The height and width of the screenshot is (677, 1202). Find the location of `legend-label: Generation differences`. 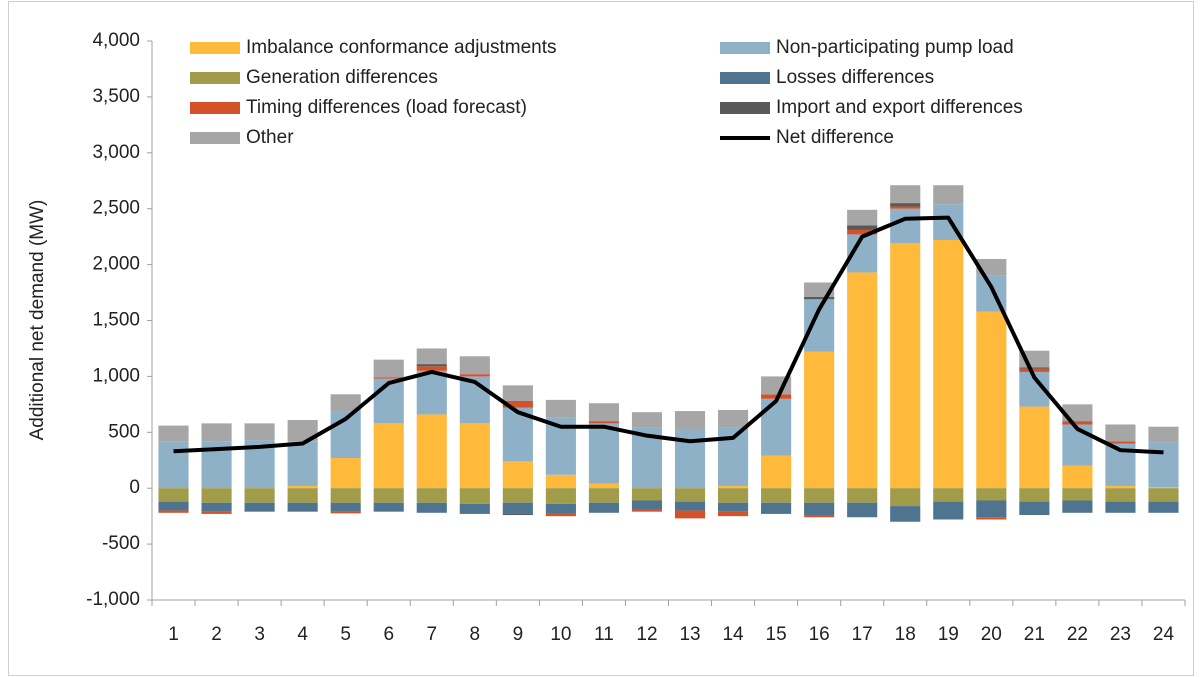

legend-label: Generation differences is located at coordinates (342, 77).